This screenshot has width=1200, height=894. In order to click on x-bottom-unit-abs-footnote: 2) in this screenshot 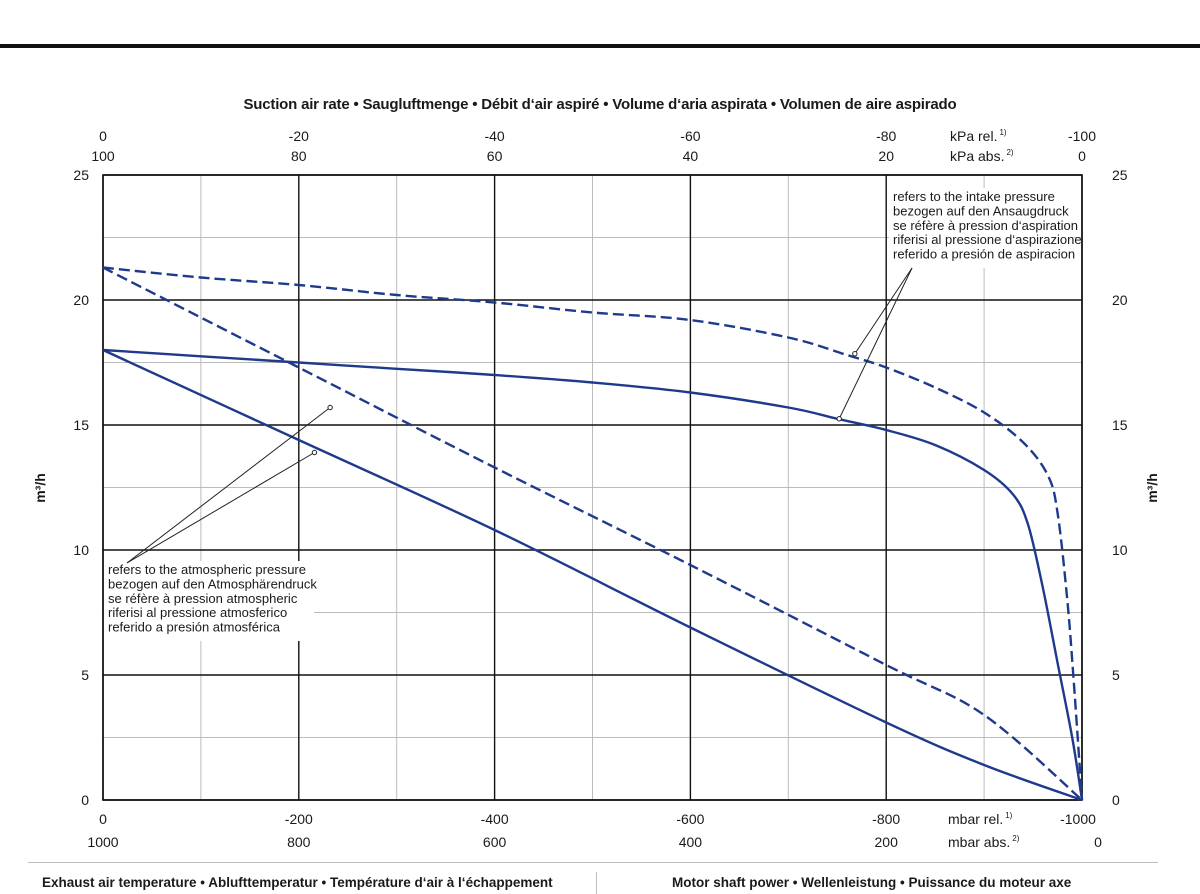, I will do `click(1015, 838)`.